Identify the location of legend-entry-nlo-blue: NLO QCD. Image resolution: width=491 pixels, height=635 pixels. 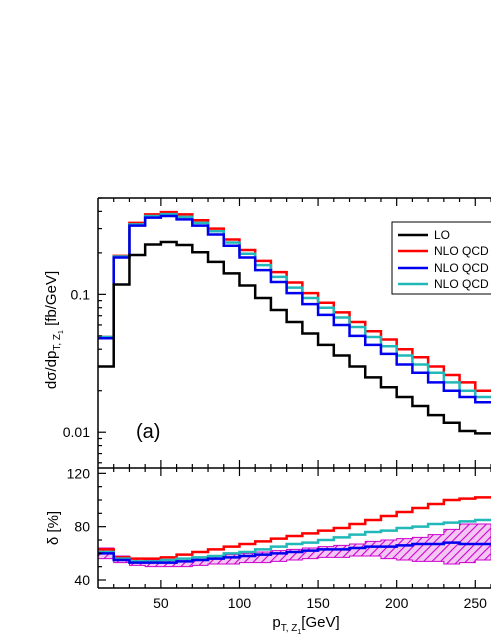
(443, 268).